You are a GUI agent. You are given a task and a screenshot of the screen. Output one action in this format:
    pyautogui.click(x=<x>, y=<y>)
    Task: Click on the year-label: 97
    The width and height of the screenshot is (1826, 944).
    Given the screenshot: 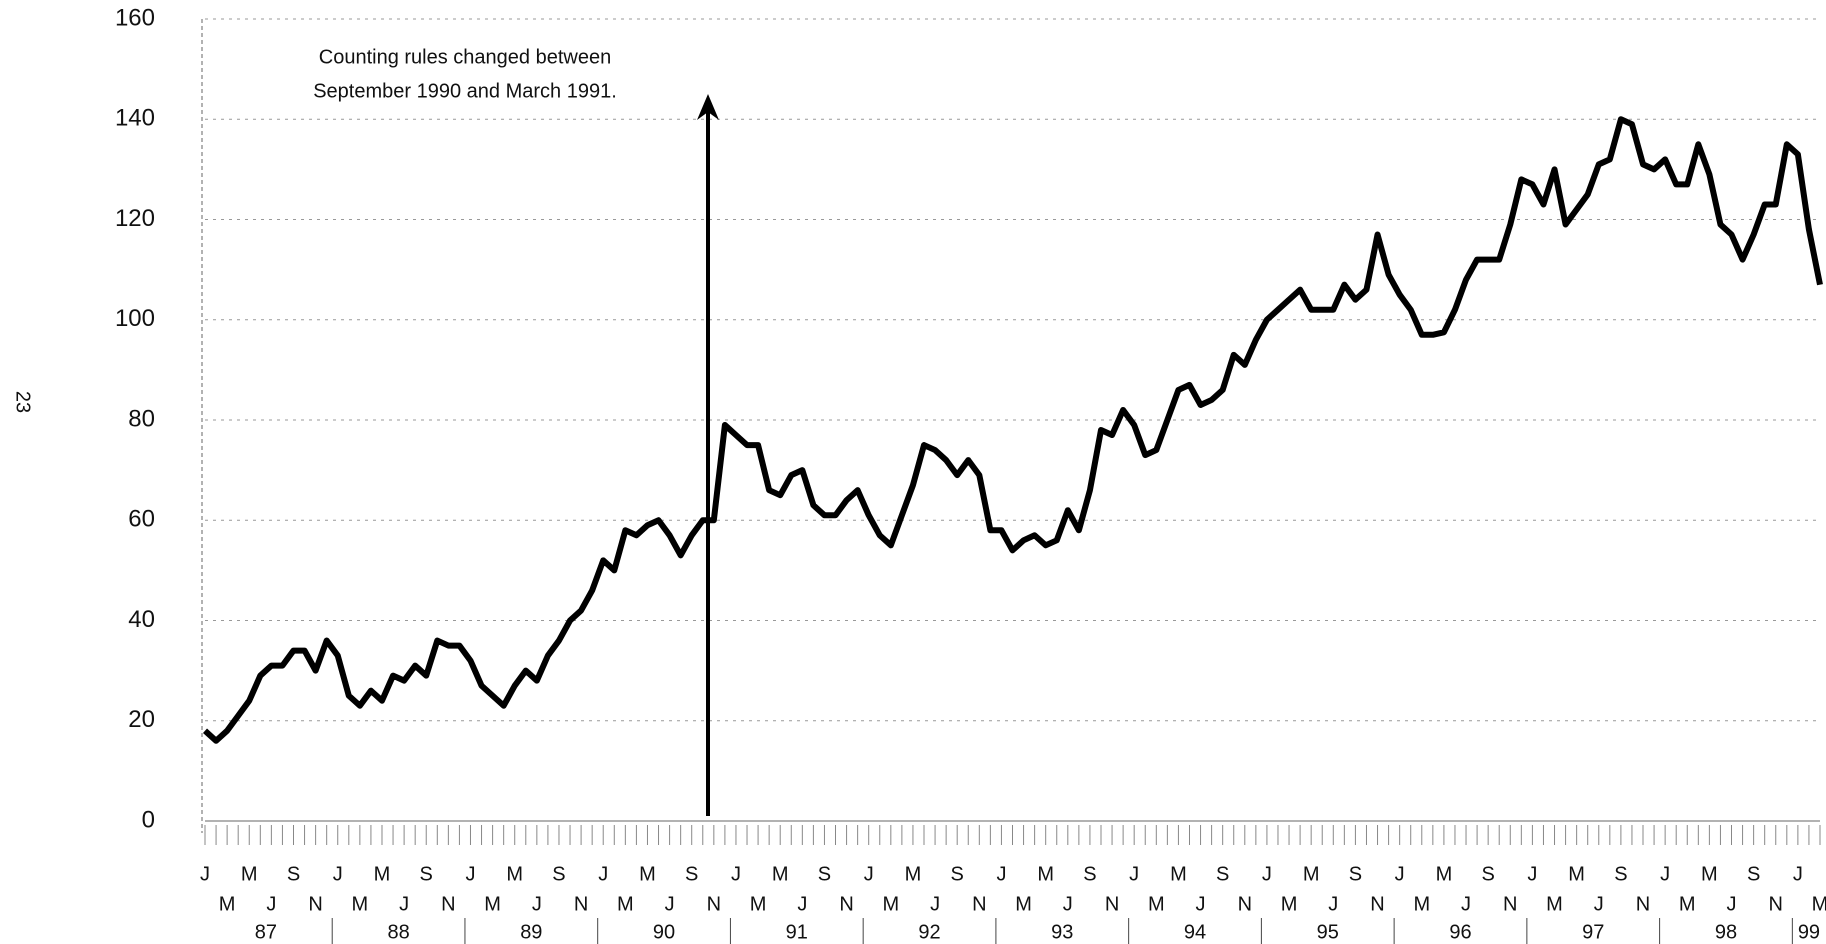 What is the action you would take?
    pyautogui.click(x=1593, y=932)
    